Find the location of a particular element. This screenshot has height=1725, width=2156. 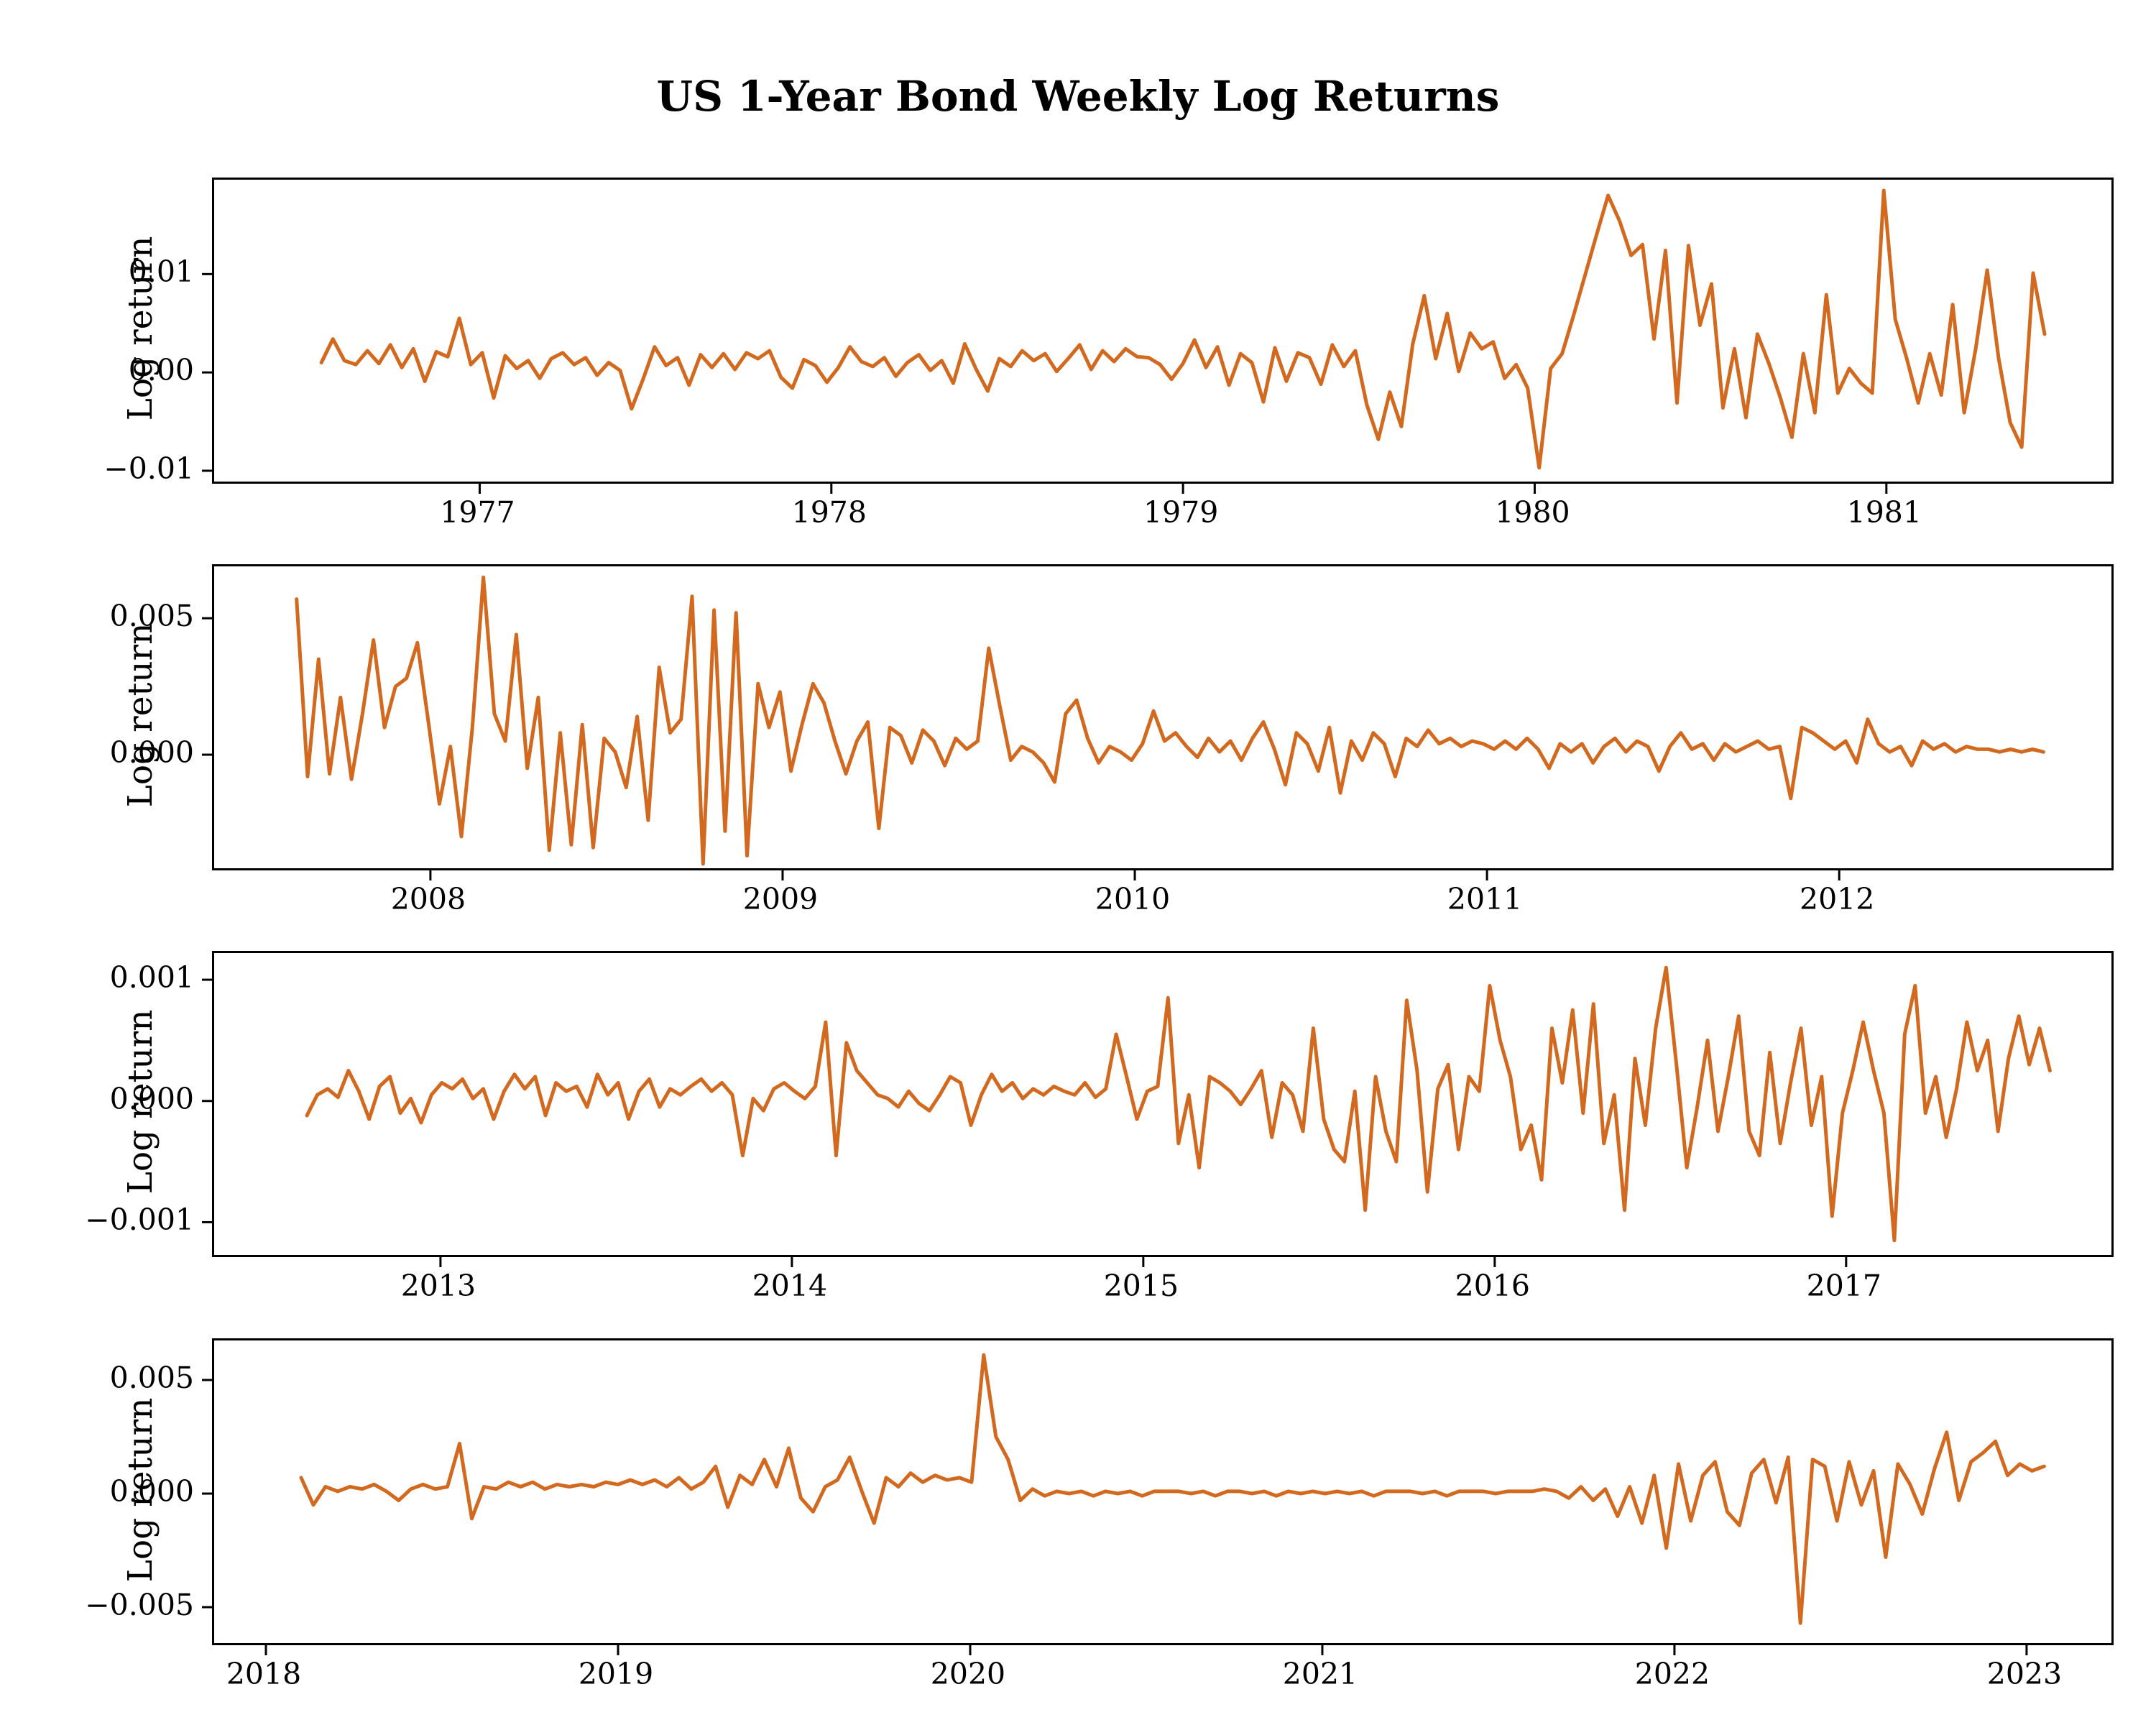

y-tick-label: −0.001 is located at coordinates (139, 1220).